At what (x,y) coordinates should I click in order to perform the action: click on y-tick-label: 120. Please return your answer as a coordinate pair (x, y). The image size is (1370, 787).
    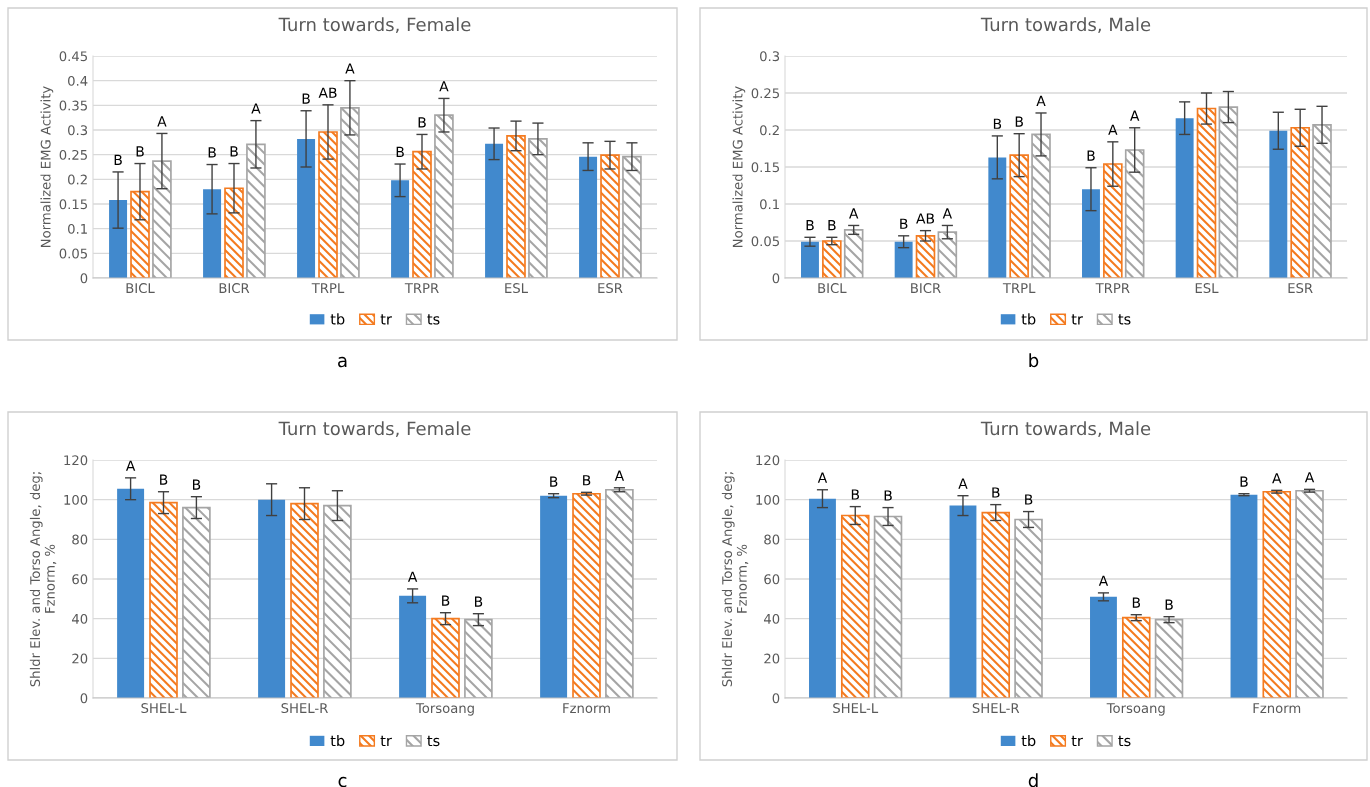
    Looking at the image, I should click on (768, 460).